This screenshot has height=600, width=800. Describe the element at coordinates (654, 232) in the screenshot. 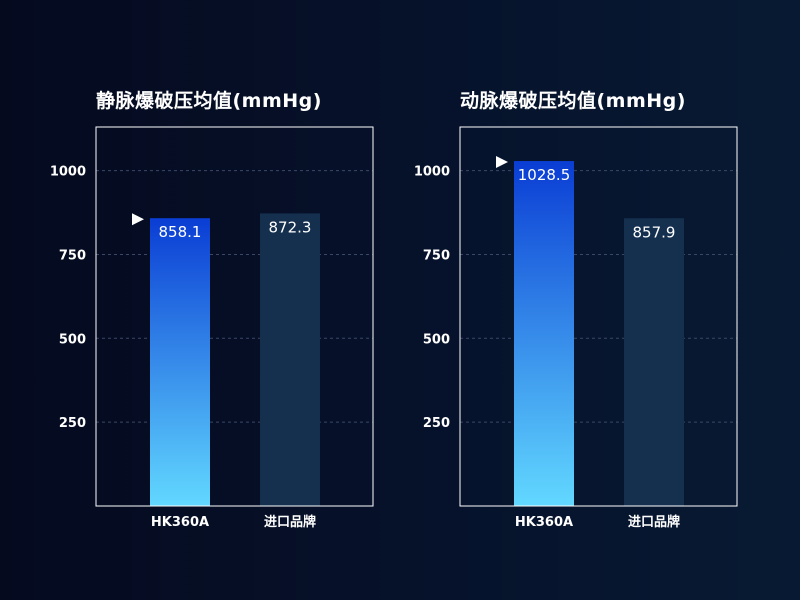

I see `data-label: 857.9` at that location.